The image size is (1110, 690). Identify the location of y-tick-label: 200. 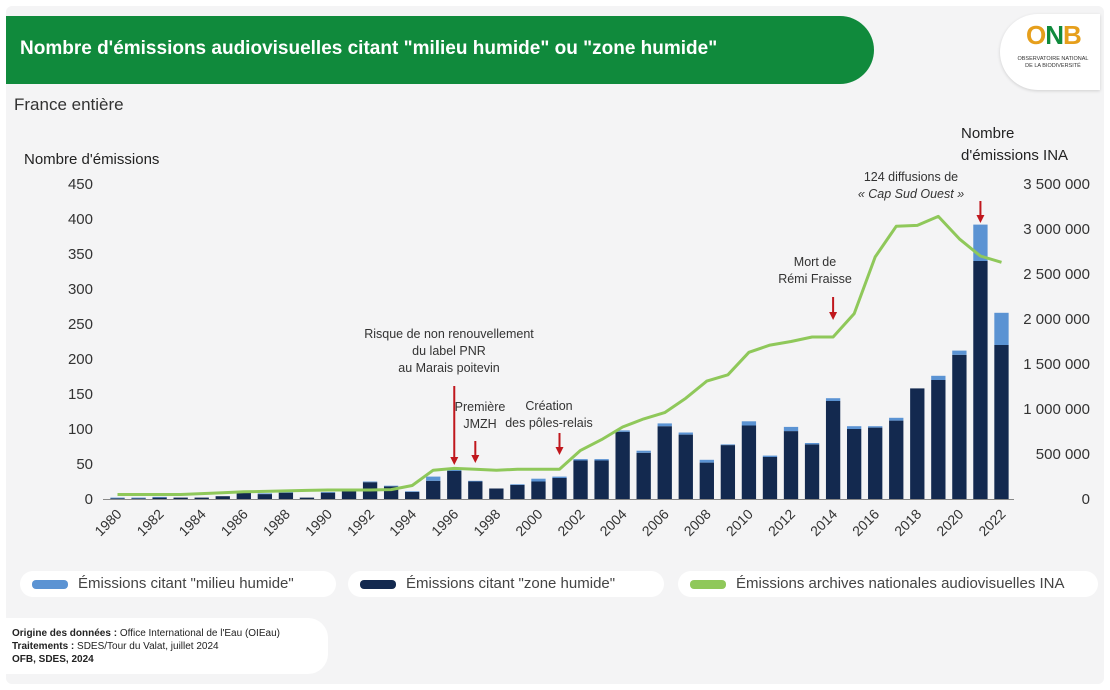
(80, 359).